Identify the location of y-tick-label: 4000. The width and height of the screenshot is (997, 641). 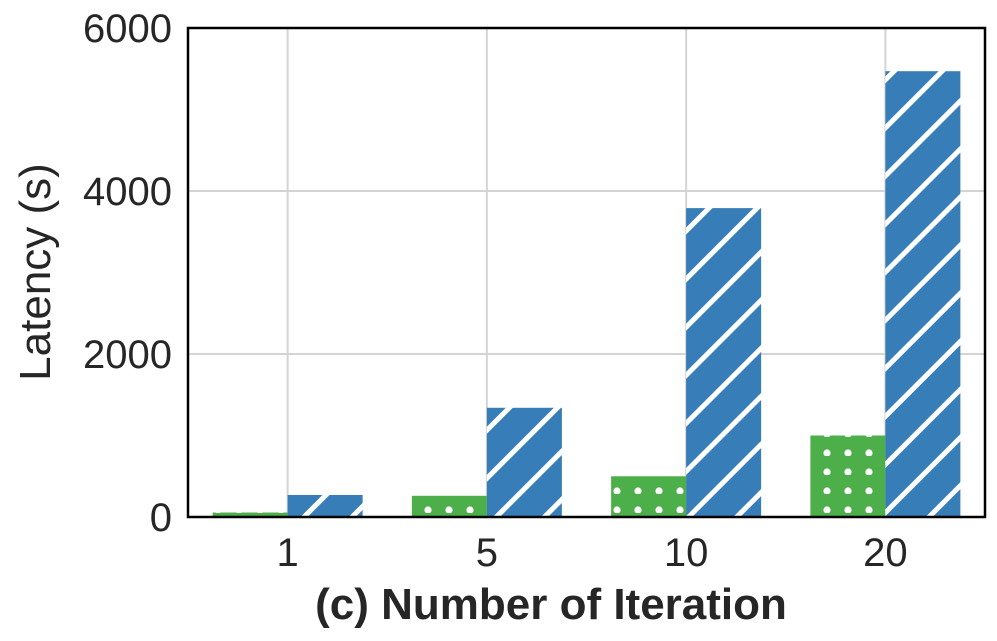
(127, 192).